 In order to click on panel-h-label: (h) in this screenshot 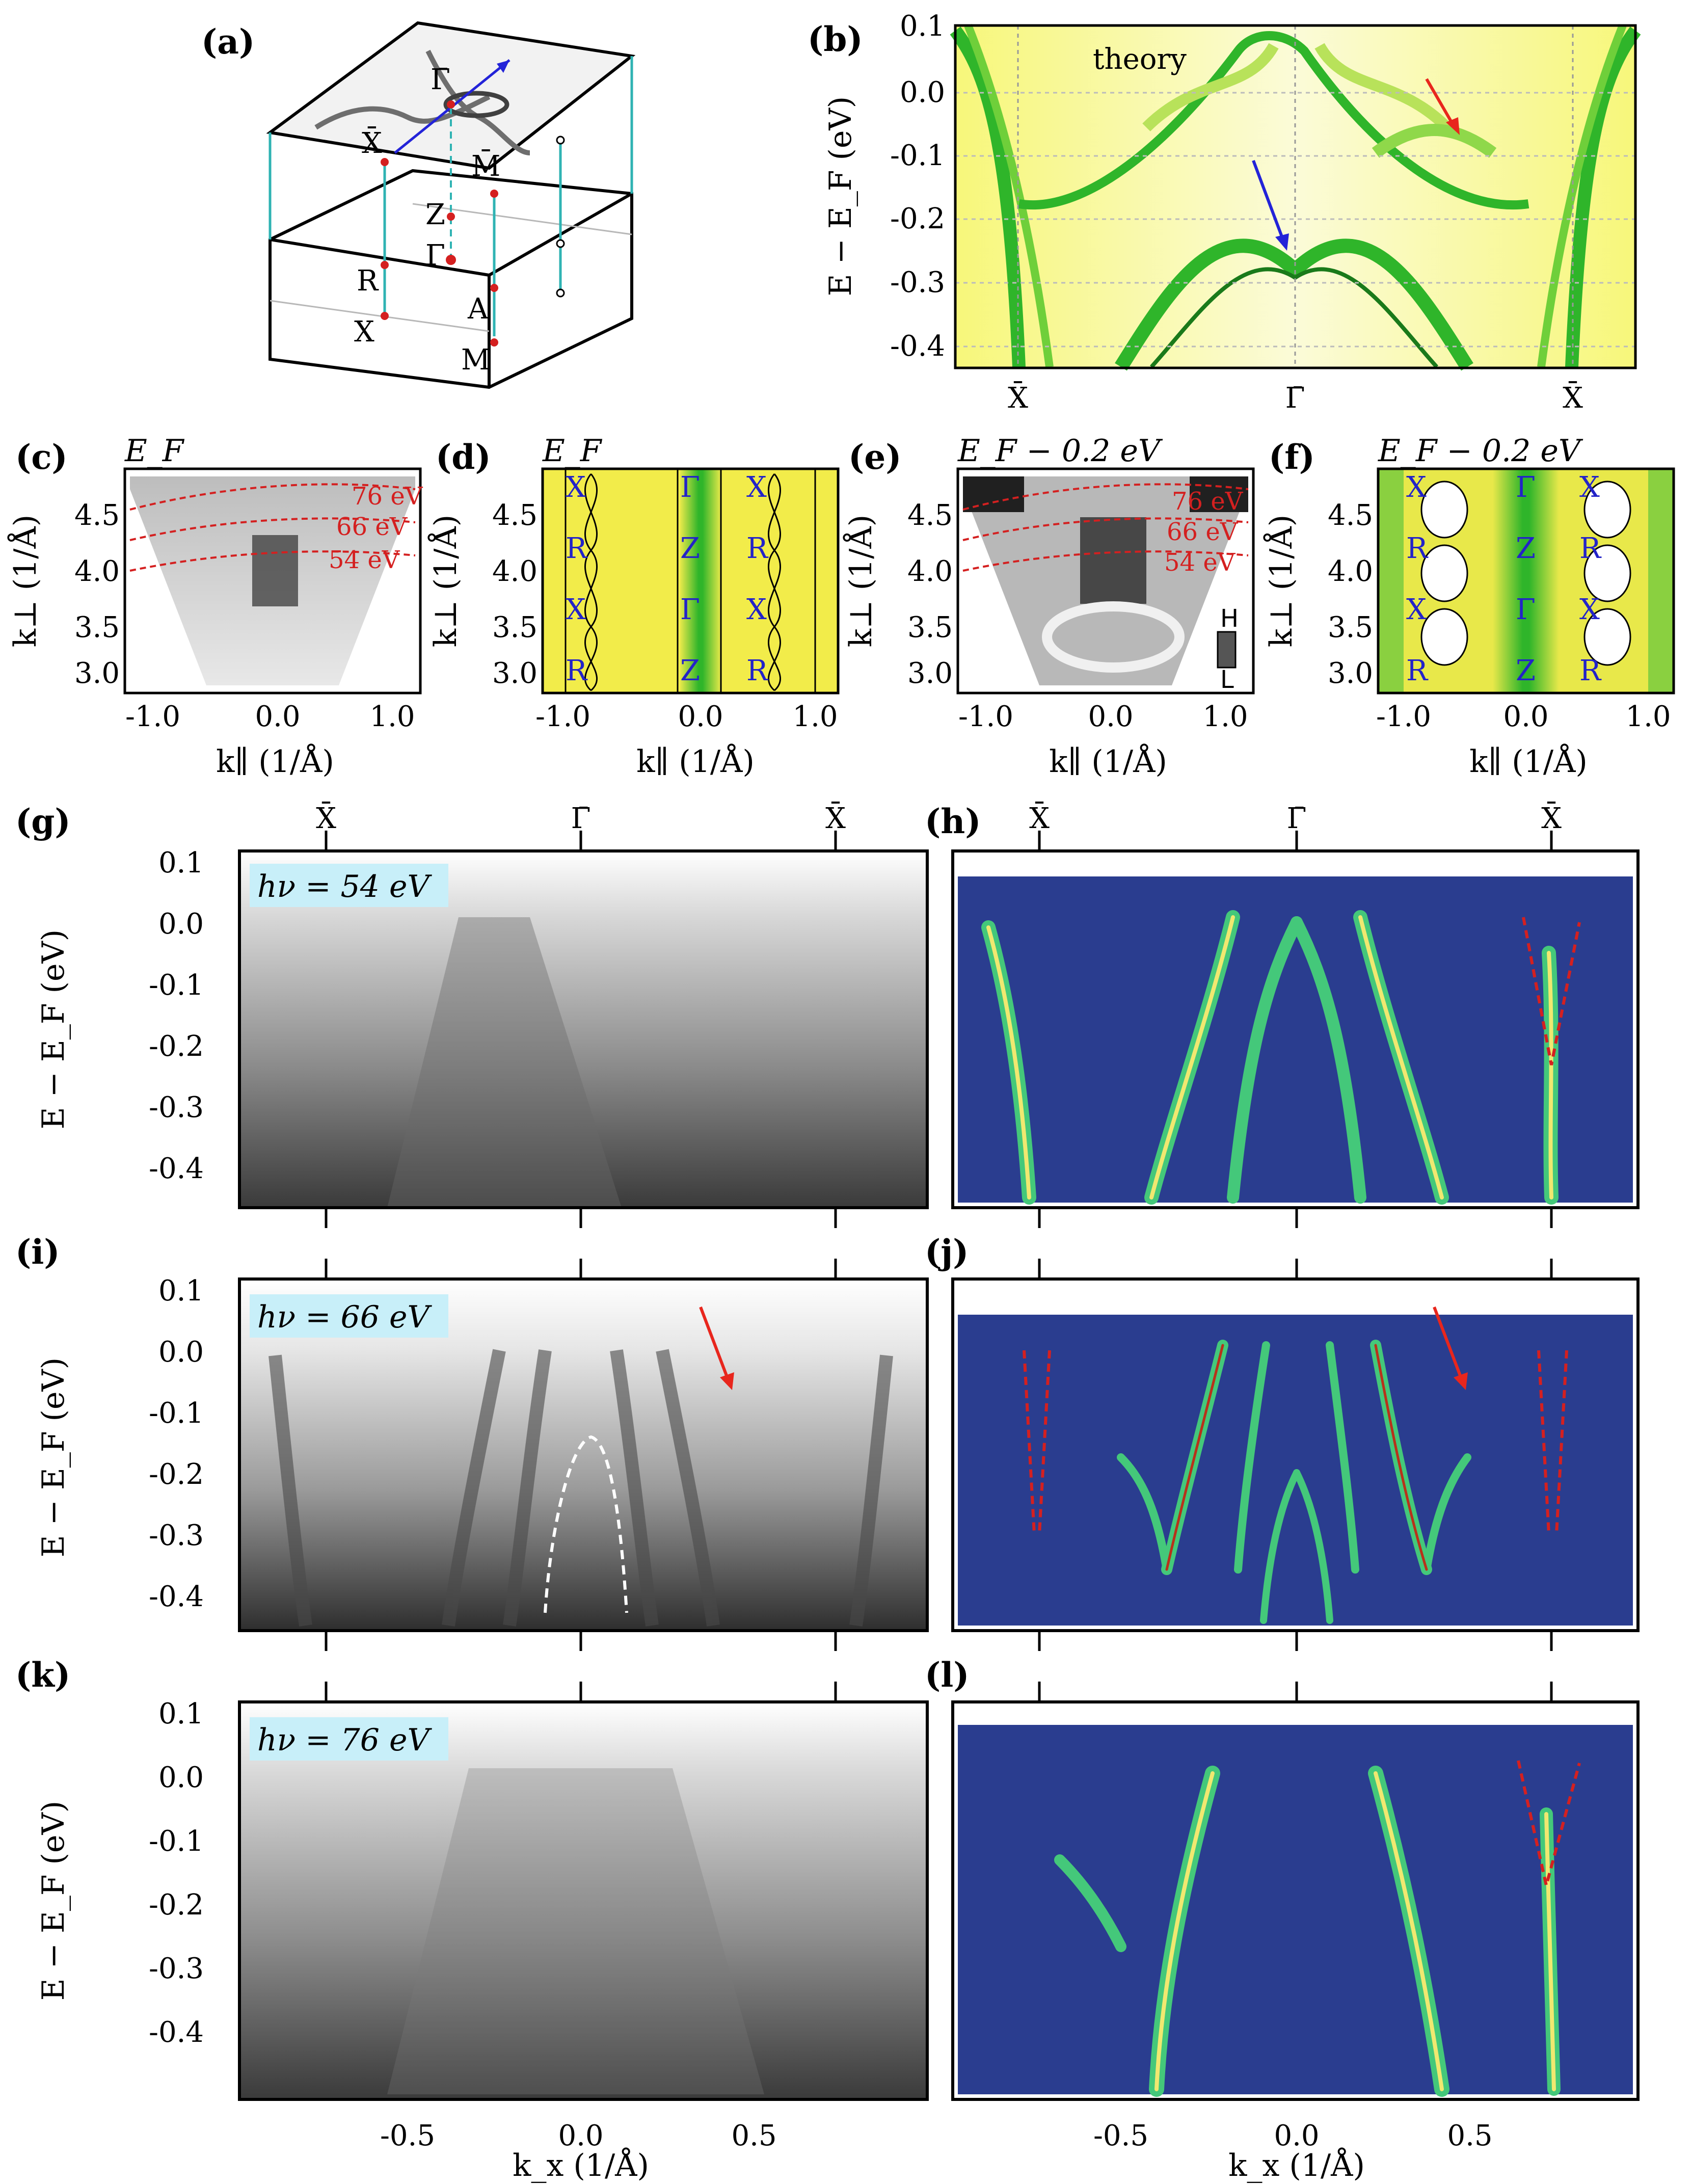, I will do `click(953, 821)`.